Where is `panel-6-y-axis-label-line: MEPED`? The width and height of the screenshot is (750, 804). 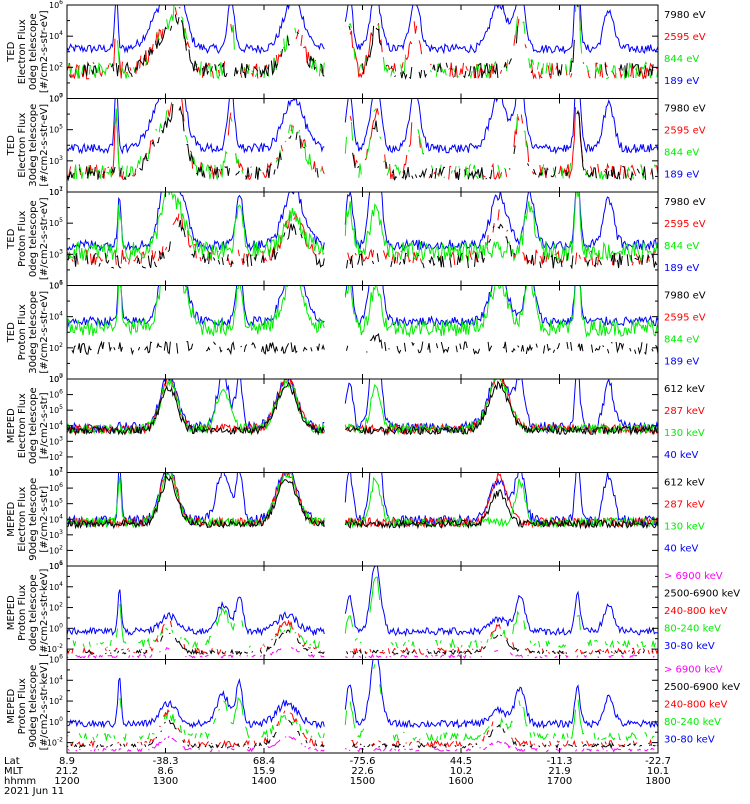
panel-6-y-axis-label-line: MEPED is located at coordinates (11, 518).